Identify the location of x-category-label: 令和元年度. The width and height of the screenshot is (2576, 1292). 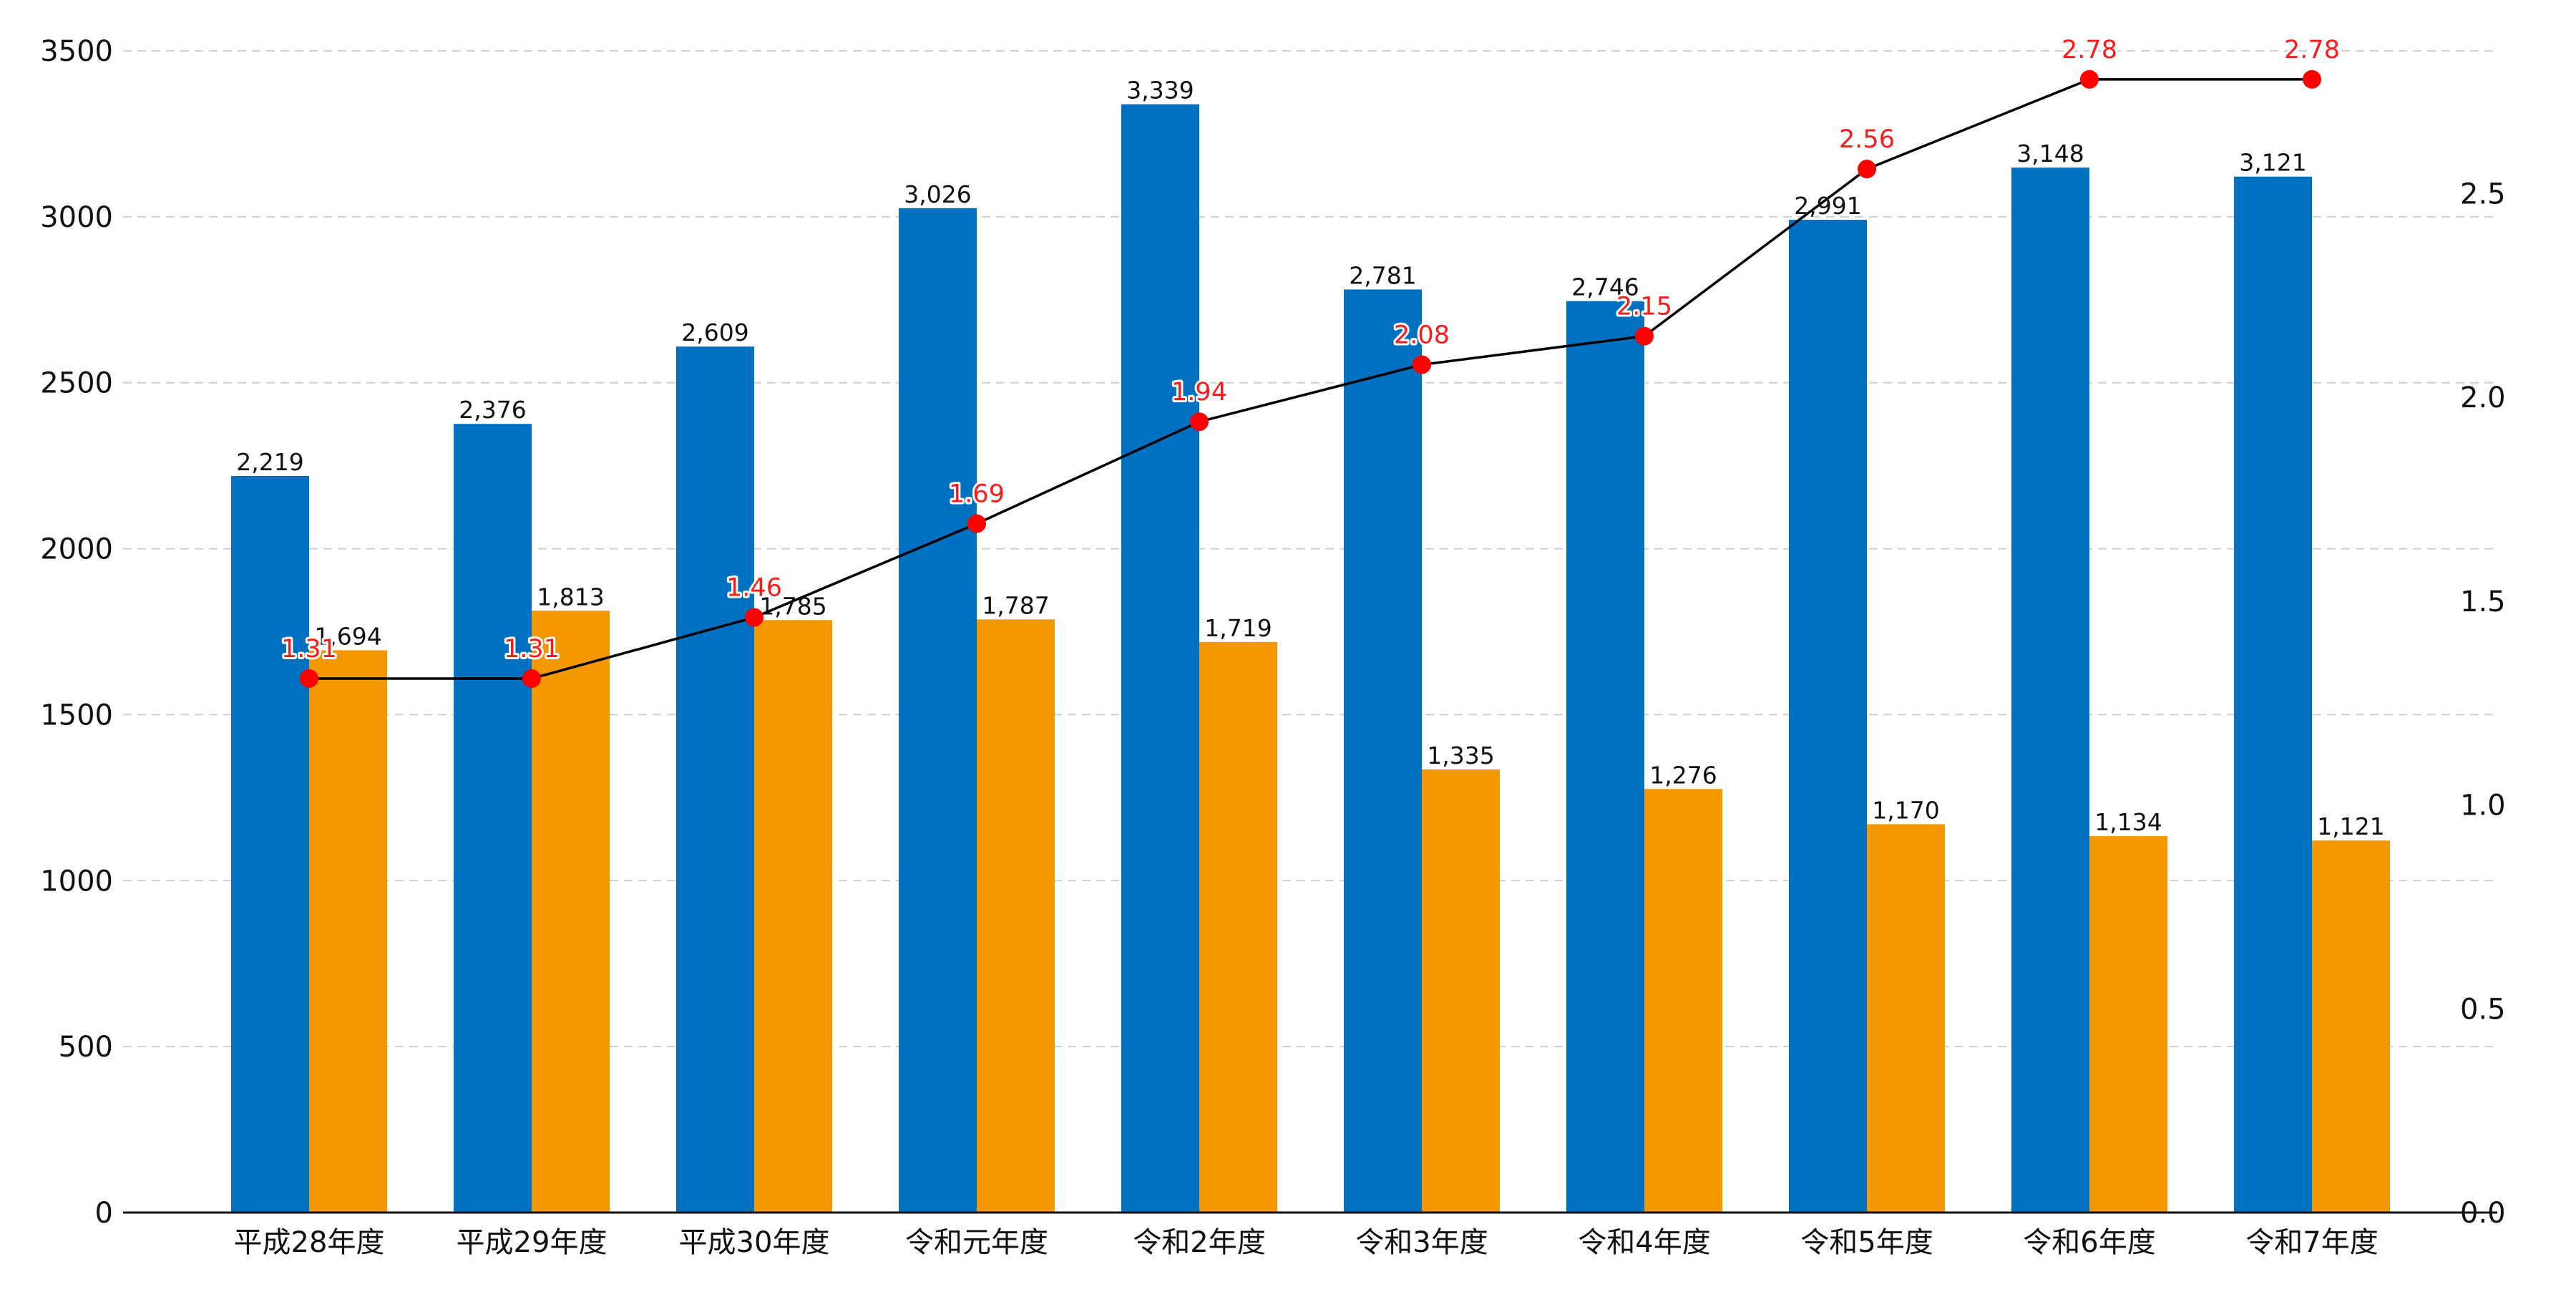
(976, 1242).